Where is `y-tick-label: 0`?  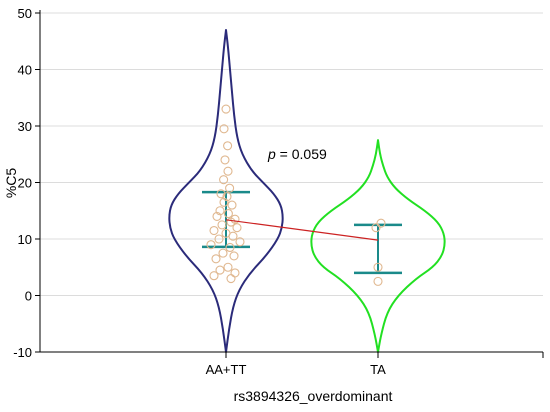
y-tick-label: 0 is located at coordinates (28, 296).